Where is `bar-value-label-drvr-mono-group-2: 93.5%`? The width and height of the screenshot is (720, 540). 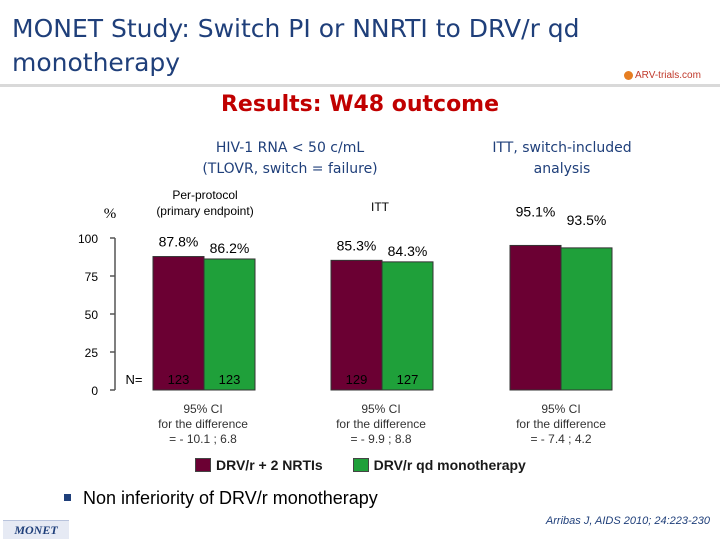 bar-value-label-drvr-mono-group-2: 93.5% is located at coordinates (587, 220).